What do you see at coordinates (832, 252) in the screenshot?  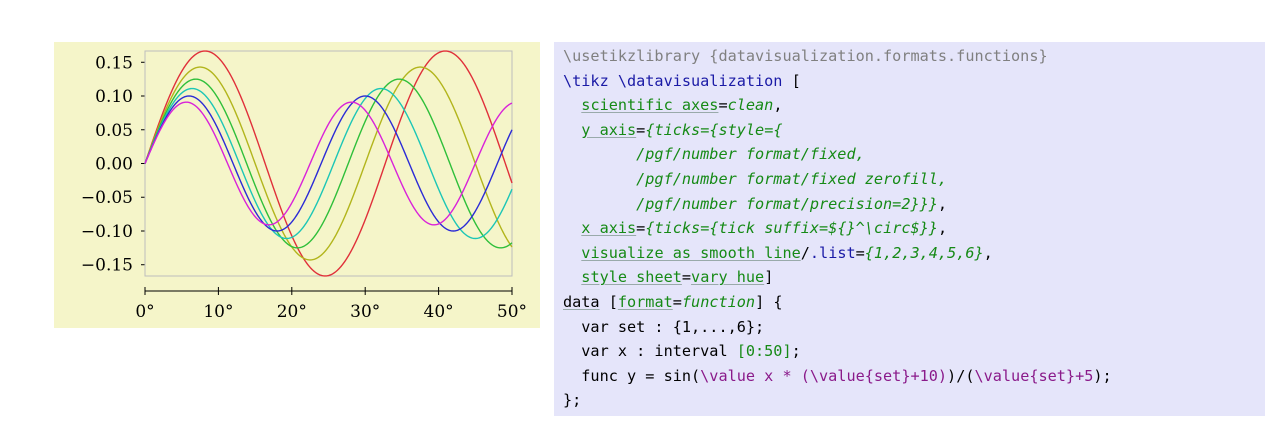 I see `code-token: .list` at bounding box center [832, 252].